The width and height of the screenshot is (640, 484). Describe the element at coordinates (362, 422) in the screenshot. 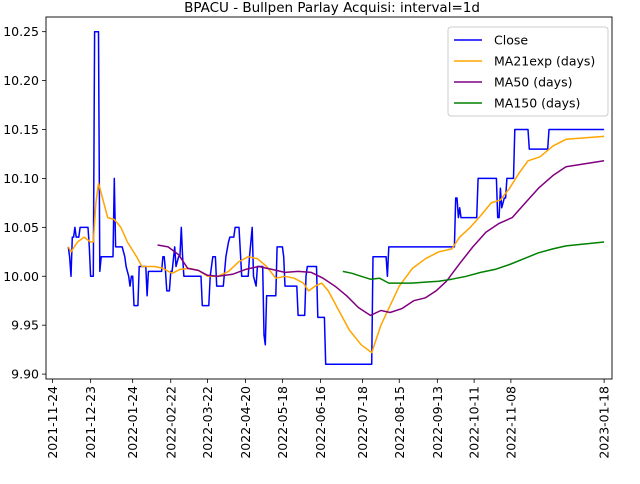

I see `x-tick-label: 2022-07-18` at that location.